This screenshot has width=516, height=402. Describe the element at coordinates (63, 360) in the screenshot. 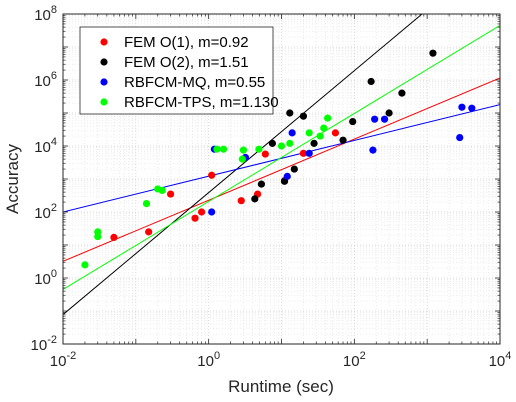

I see `x-tick-label: 10⁻²` at that location.